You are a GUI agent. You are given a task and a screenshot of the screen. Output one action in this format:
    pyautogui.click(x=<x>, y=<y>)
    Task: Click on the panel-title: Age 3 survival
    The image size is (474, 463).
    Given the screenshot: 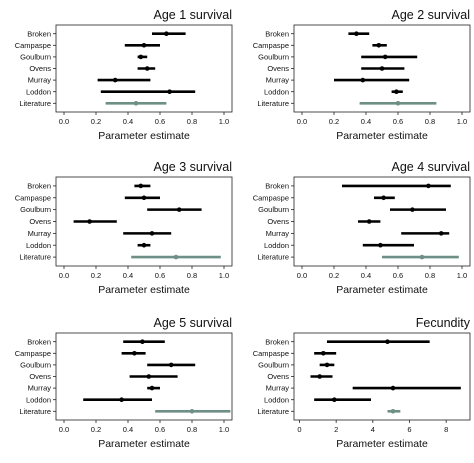 What is the action you would take?
    pyautogui.click(x=192, y=167)
    